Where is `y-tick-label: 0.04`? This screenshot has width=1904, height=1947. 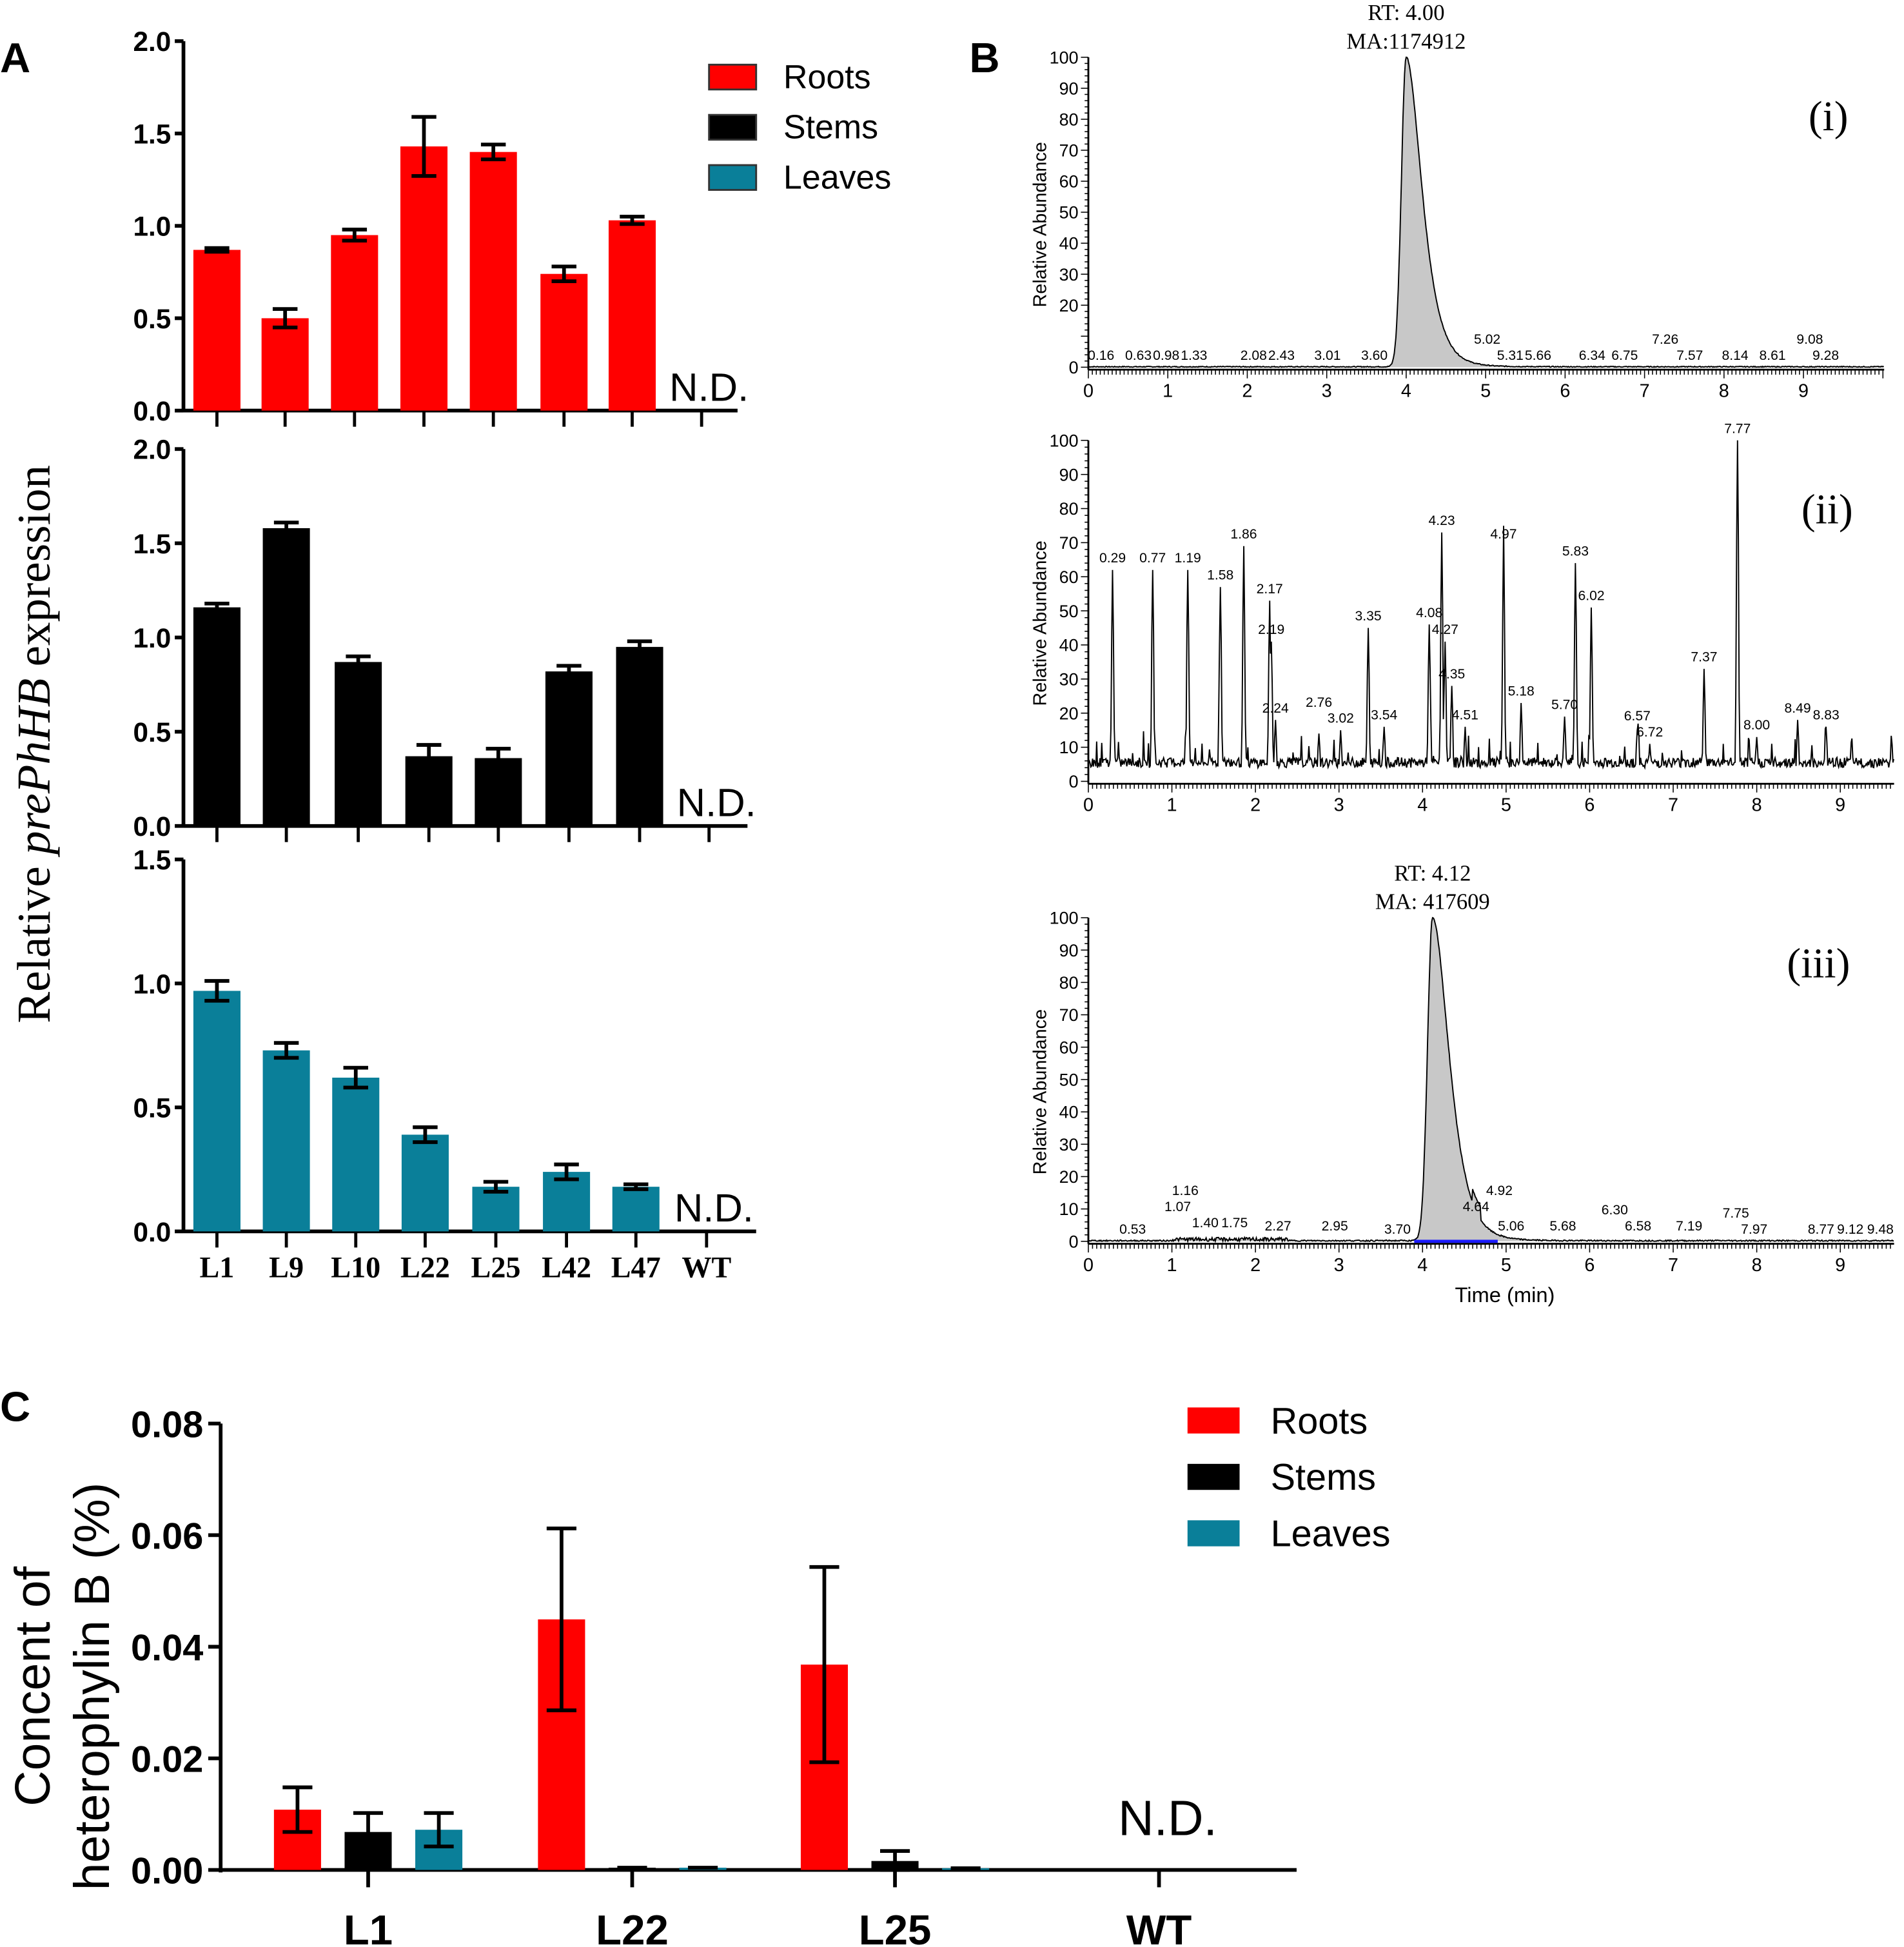
y-tick-label: 0.04 is located at coordinates (167, 1648).